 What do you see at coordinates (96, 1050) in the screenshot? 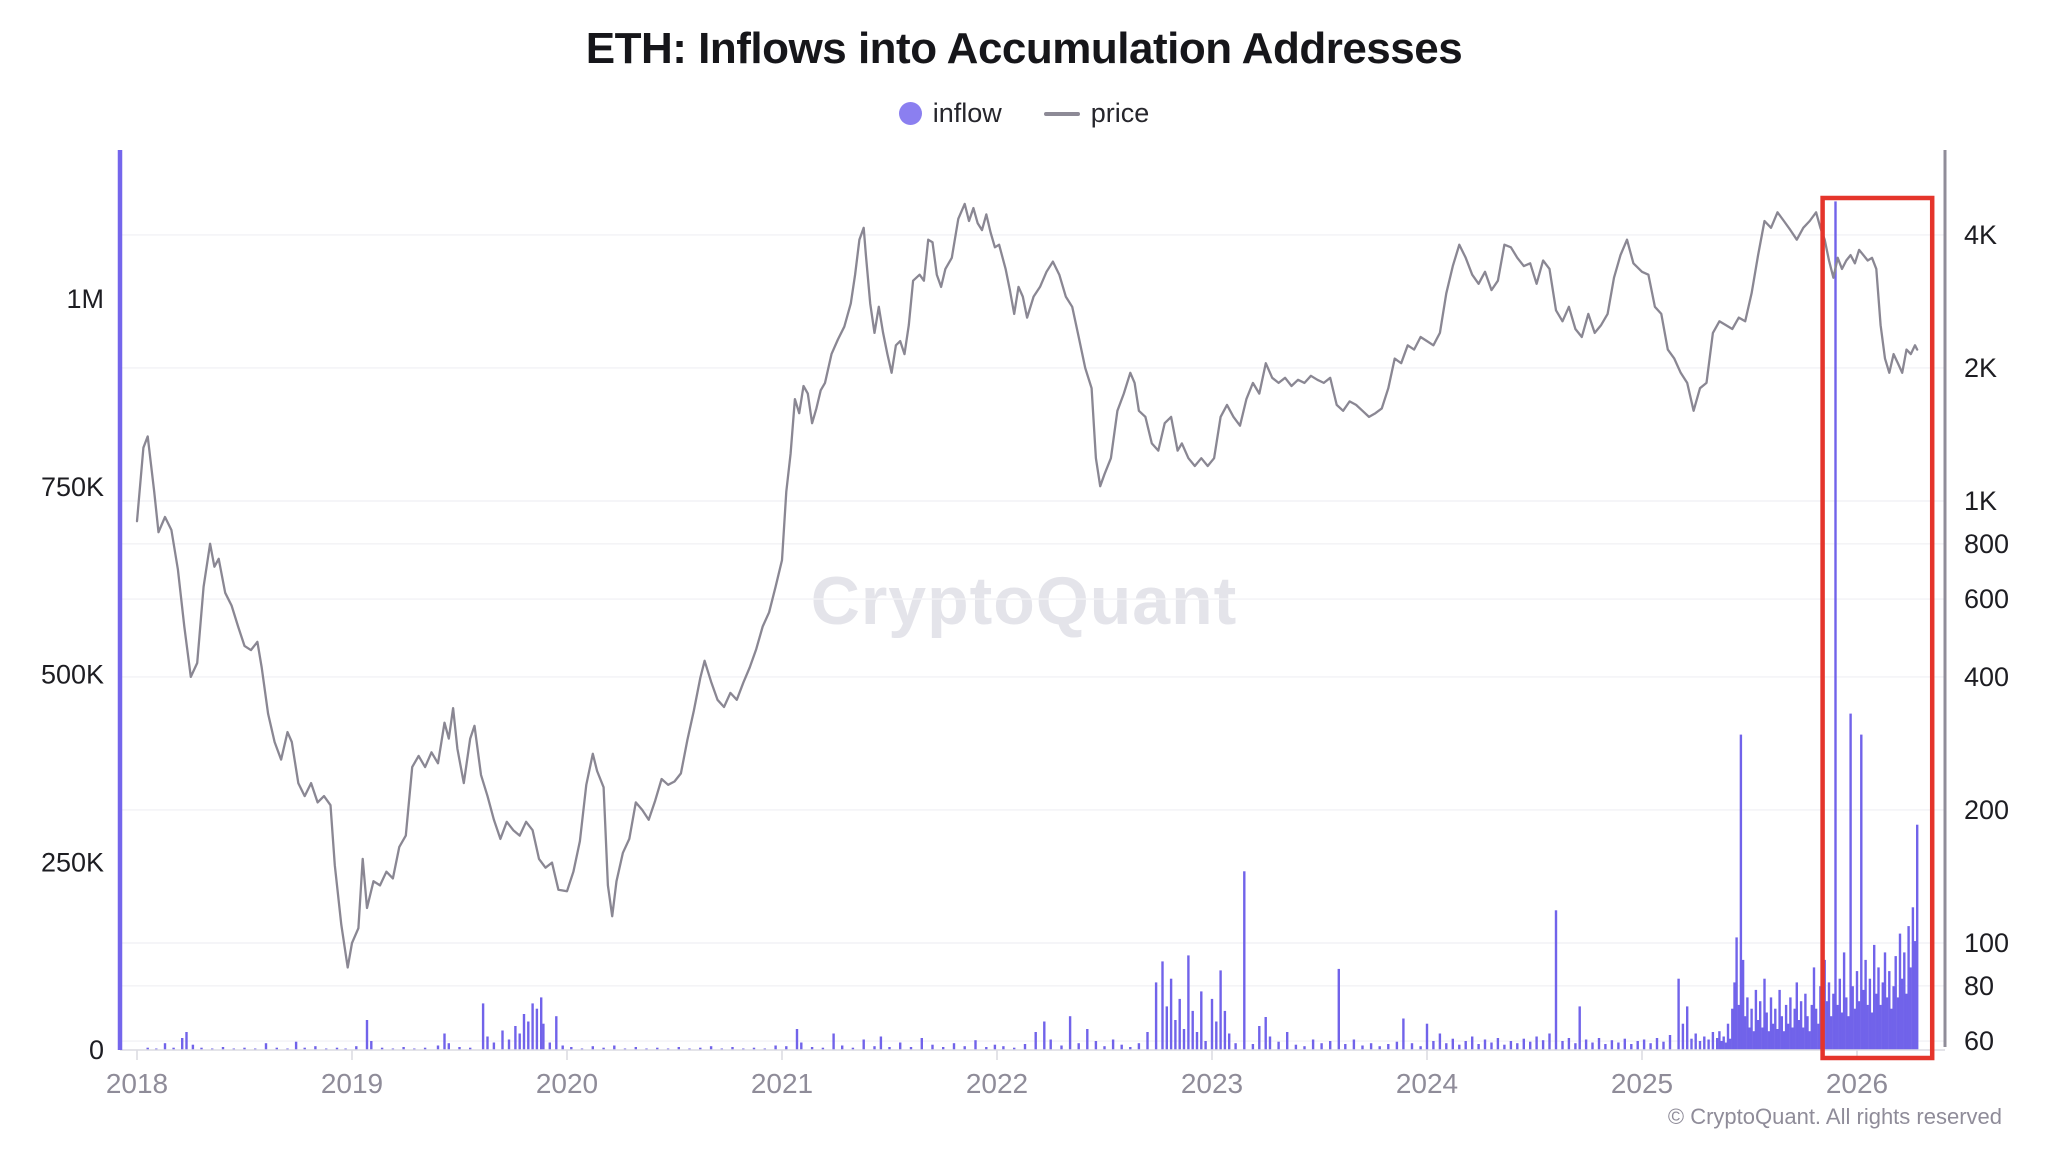
I see `inflow-axis-tick-label: 0` at bounding box center [96, 1050].